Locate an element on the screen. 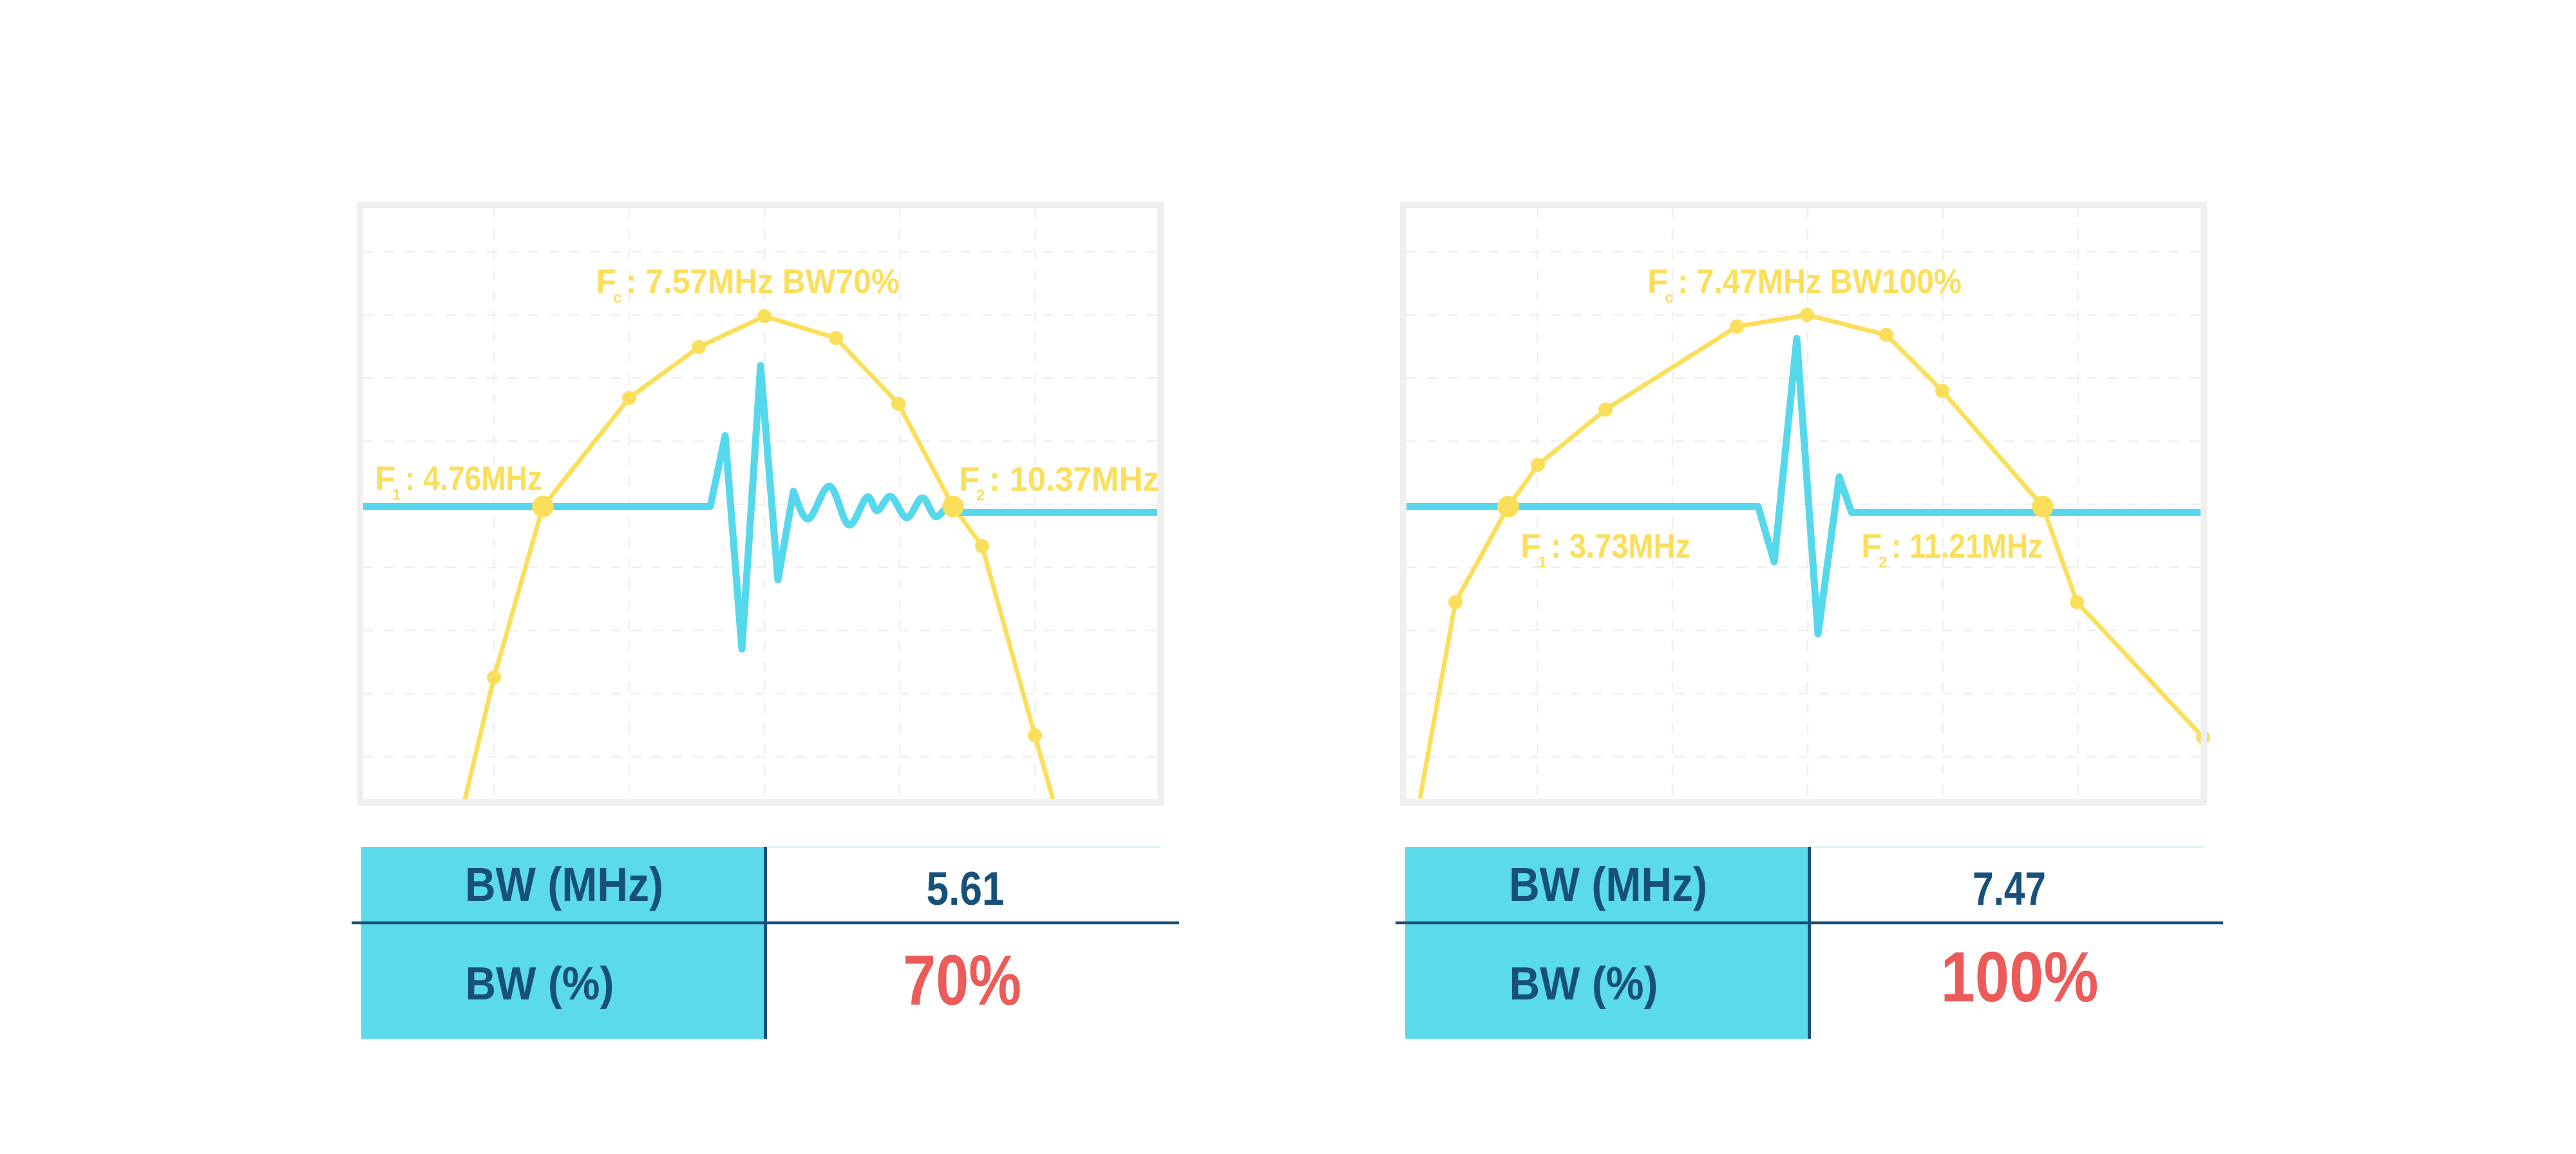 The width and height of the screenshot is (2576, 1154). svg-text: 100% is located at coordinates (2020, 977).